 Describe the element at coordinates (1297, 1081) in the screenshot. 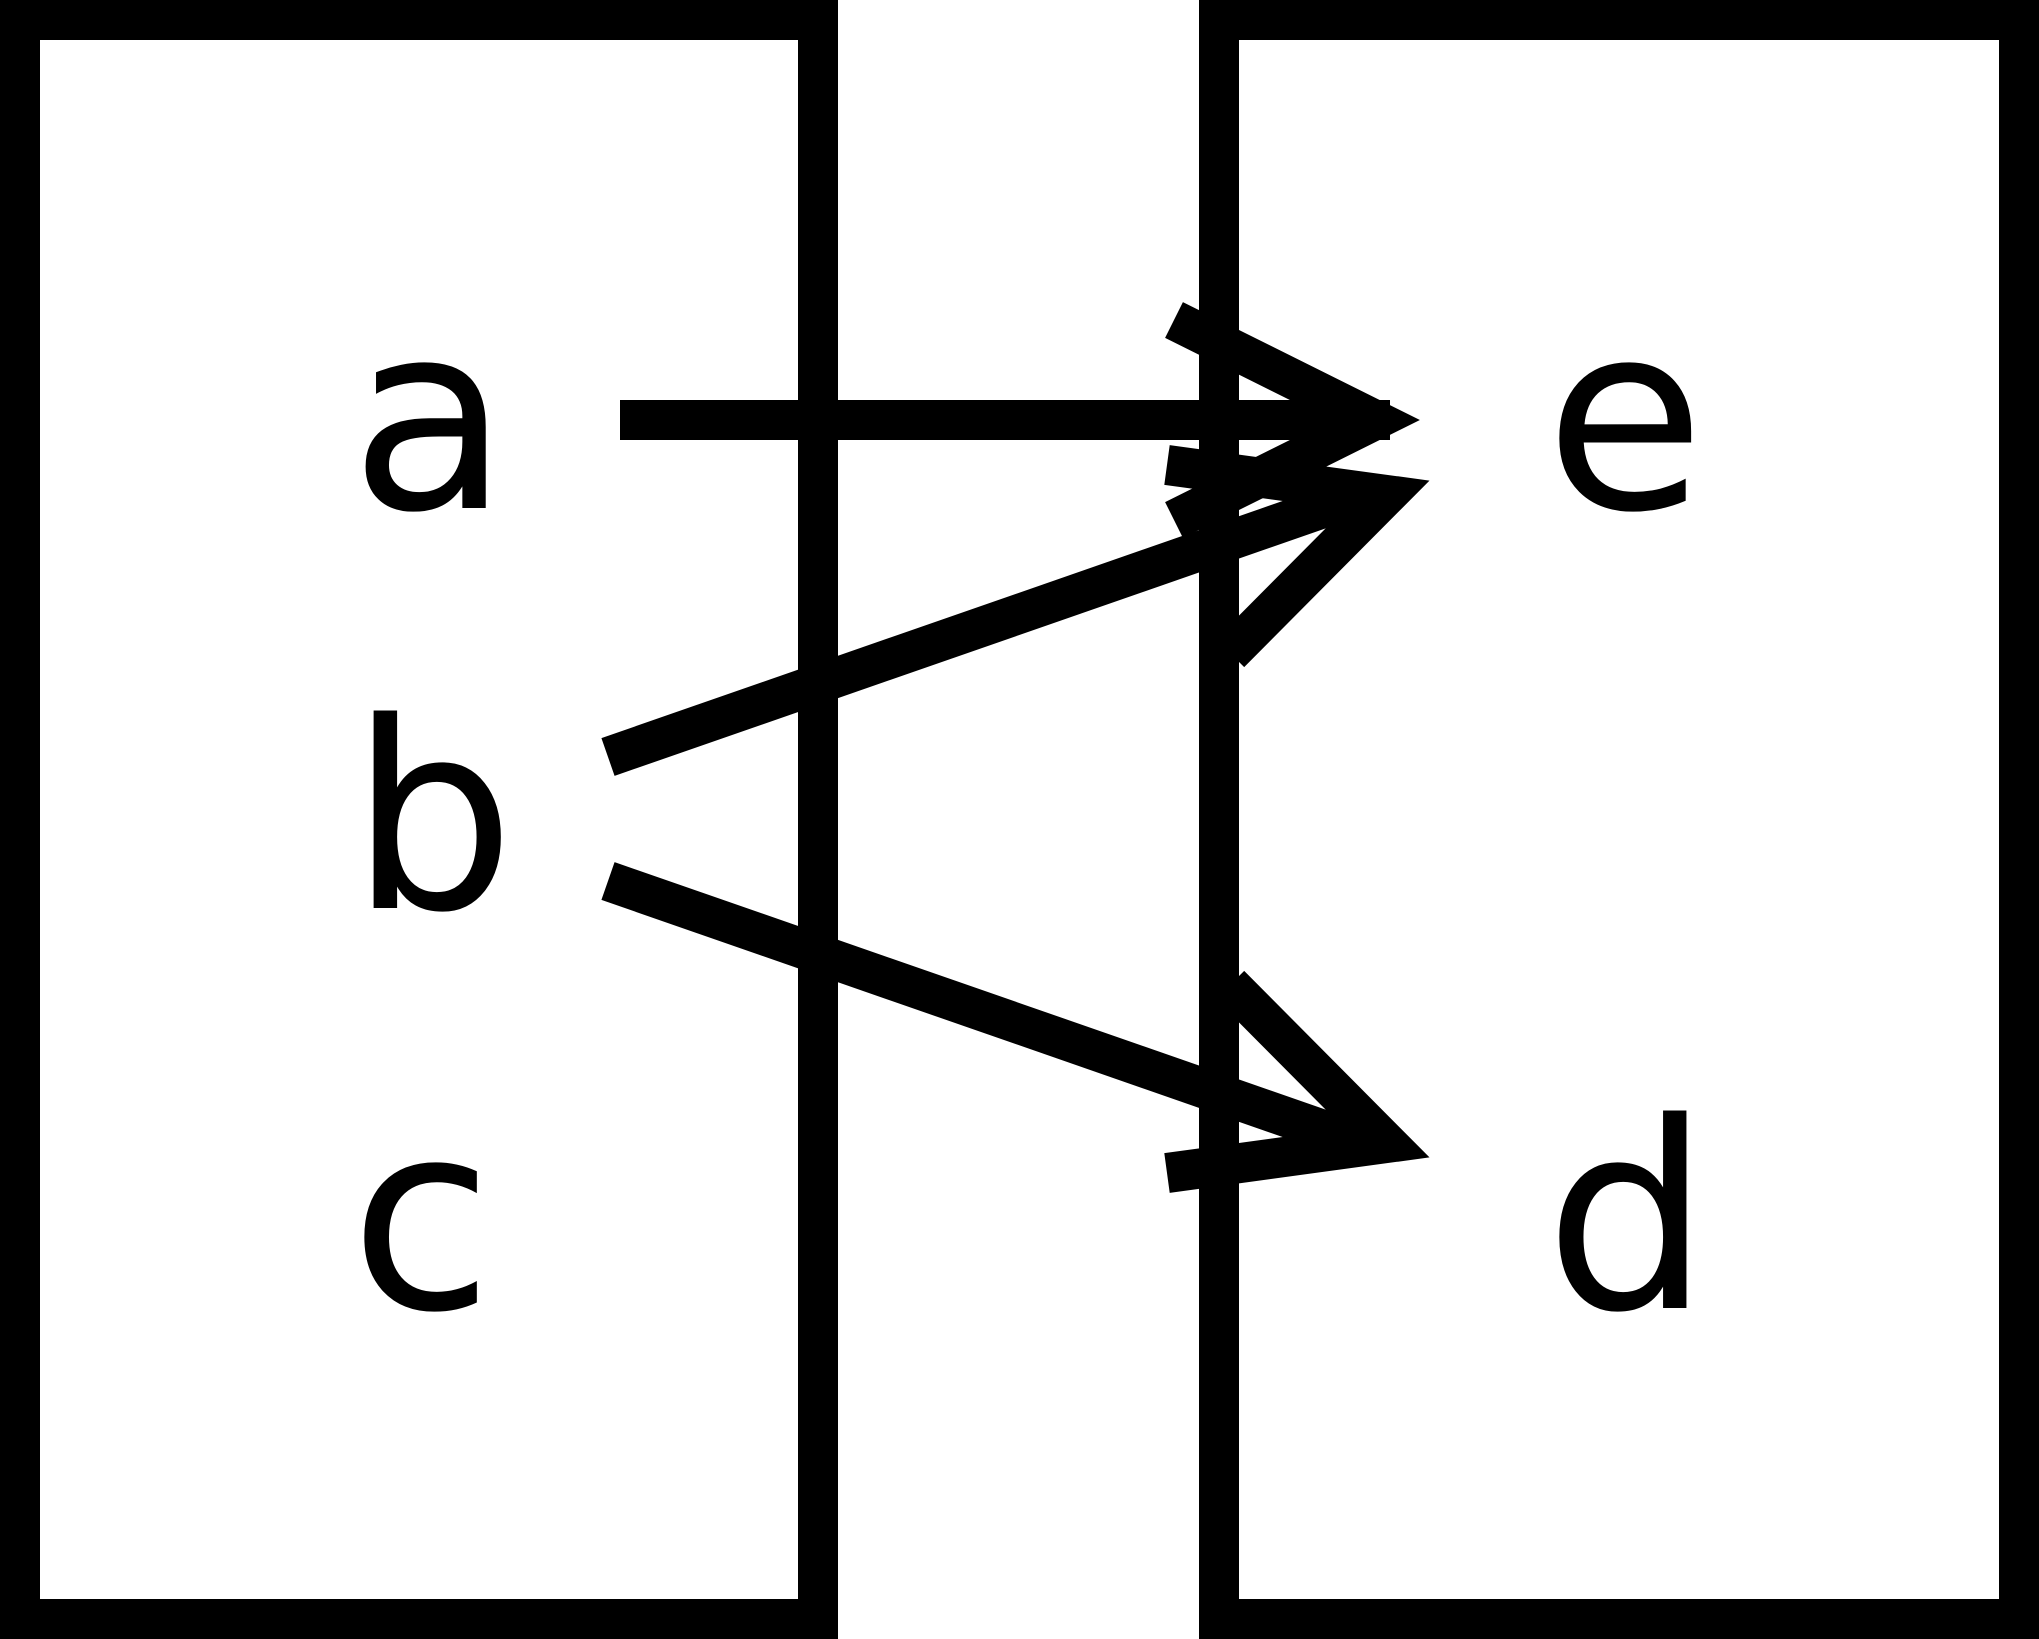

I see `arrow-b-to-d-head` at that location.